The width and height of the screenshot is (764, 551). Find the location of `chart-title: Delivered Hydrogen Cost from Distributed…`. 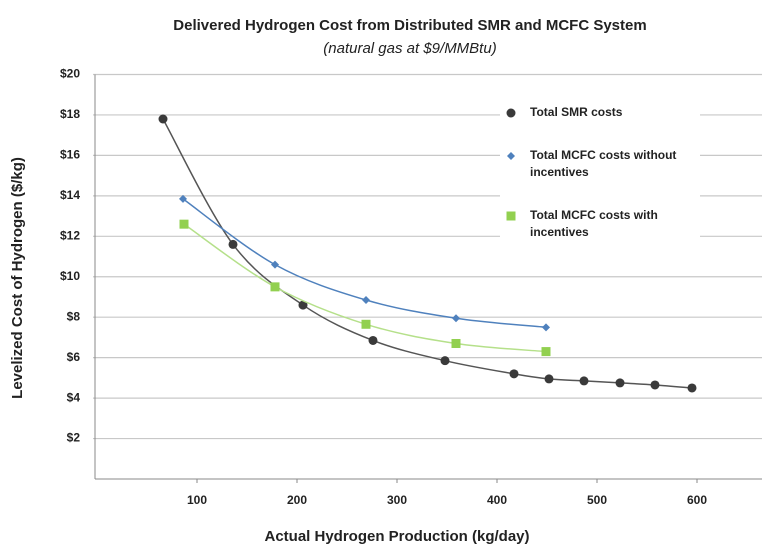

chart-title: Delivered Hydrogen Cost from Distributed… is located at coordinates (409, 25).